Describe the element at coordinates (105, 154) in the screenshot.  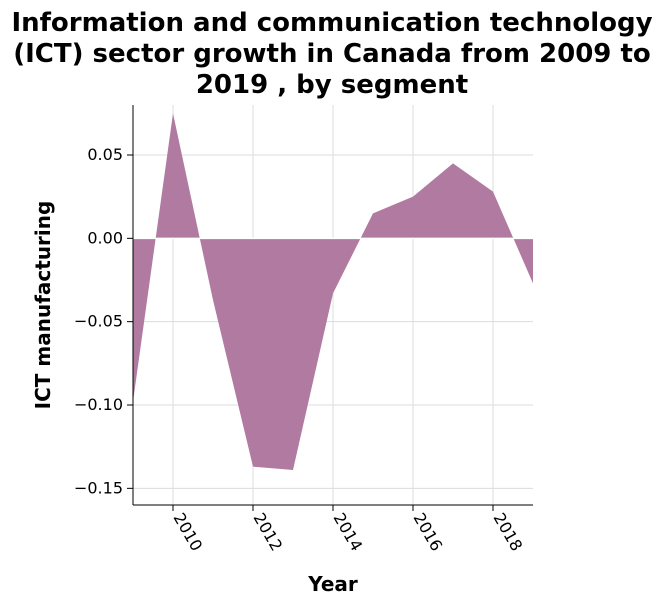
I see `y-tick-label-0: 0.05` at that location.